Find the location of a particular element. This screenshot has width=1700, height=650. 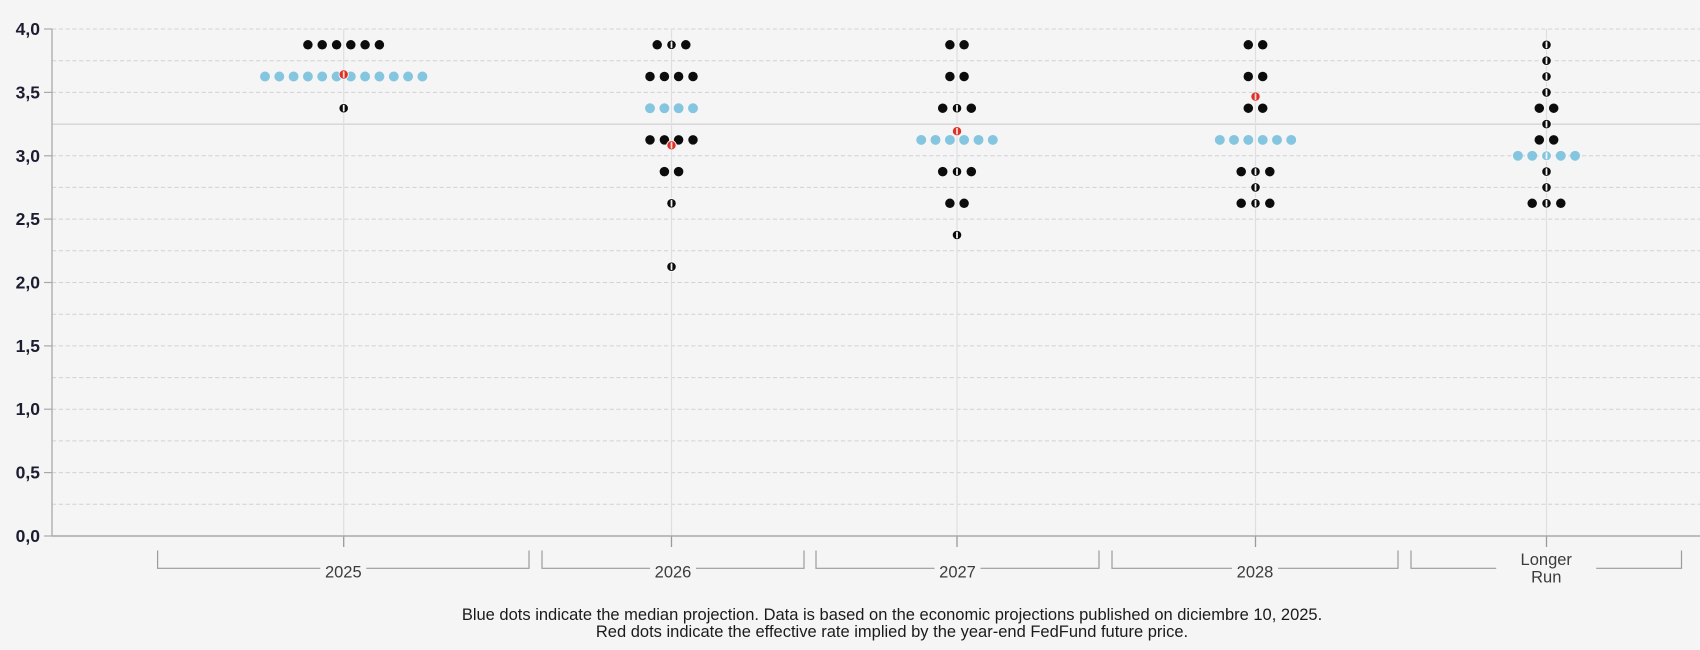

svg-text: 0,5 is located at coordinates (28, 473).